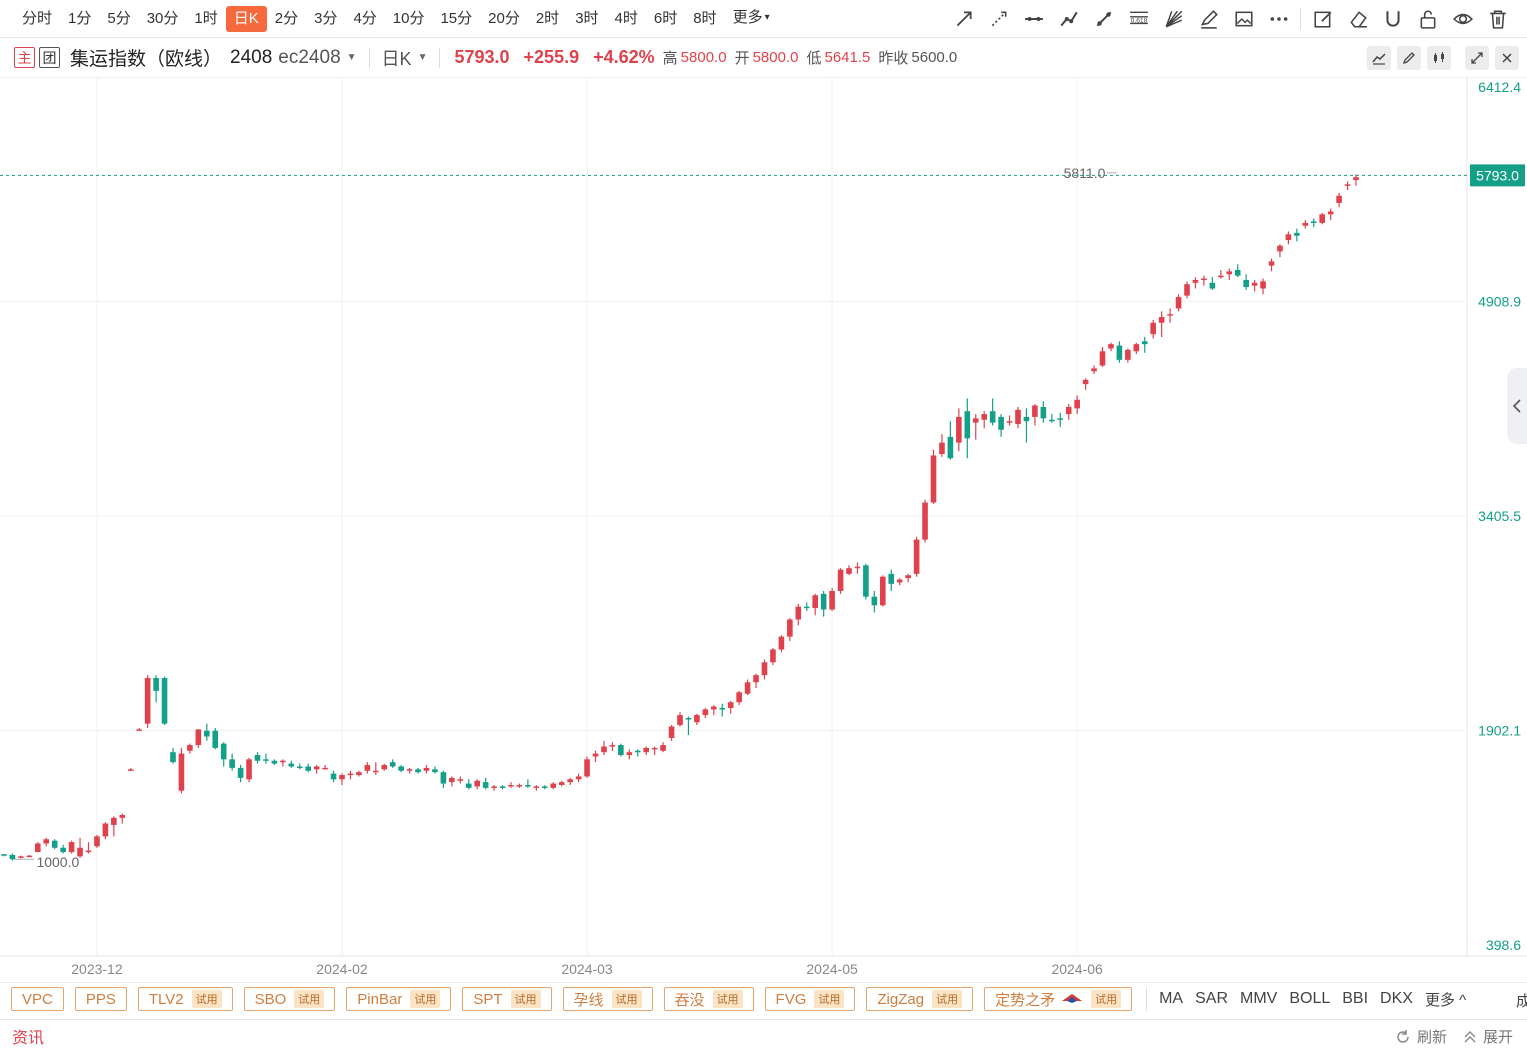 This screenshot has height=1051, width=1527. Describe the element at coordinates (1085, 173) in the screenshot. I see `max-price-label: 5811.0` at that location.